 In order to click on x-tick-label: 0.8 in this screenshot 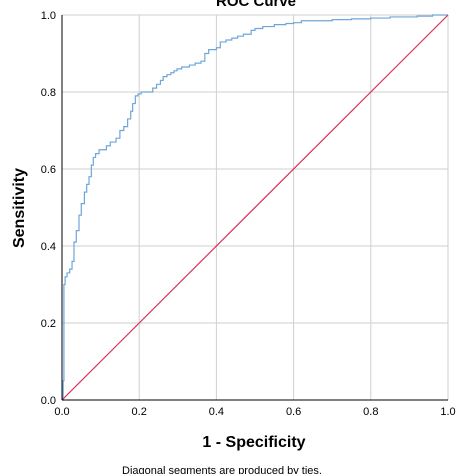, I will do `click(370, 412)`.